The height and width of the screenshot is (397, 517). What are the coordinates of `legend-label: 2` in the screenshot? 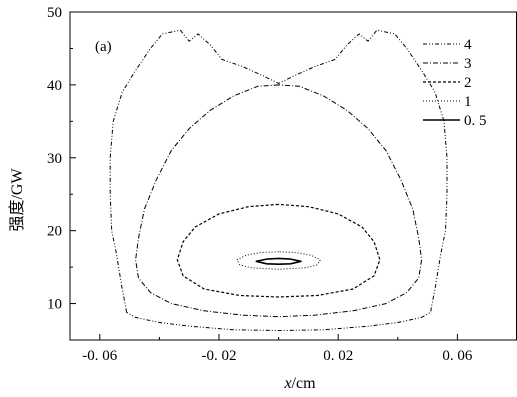 It's located at (468, 83).